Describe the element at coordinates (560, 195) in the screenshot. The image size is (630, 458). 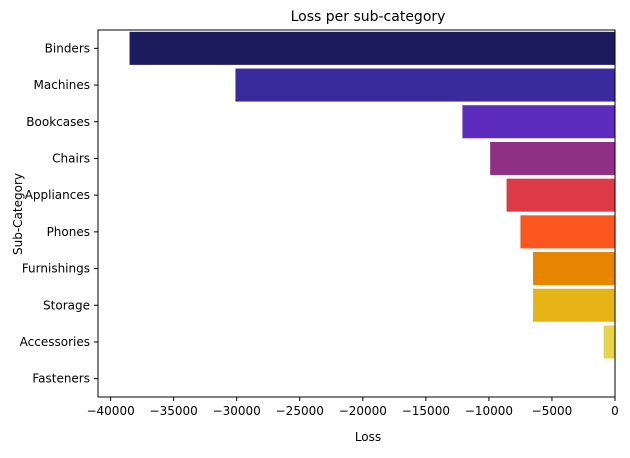
I see `bar-appliances` at that location.